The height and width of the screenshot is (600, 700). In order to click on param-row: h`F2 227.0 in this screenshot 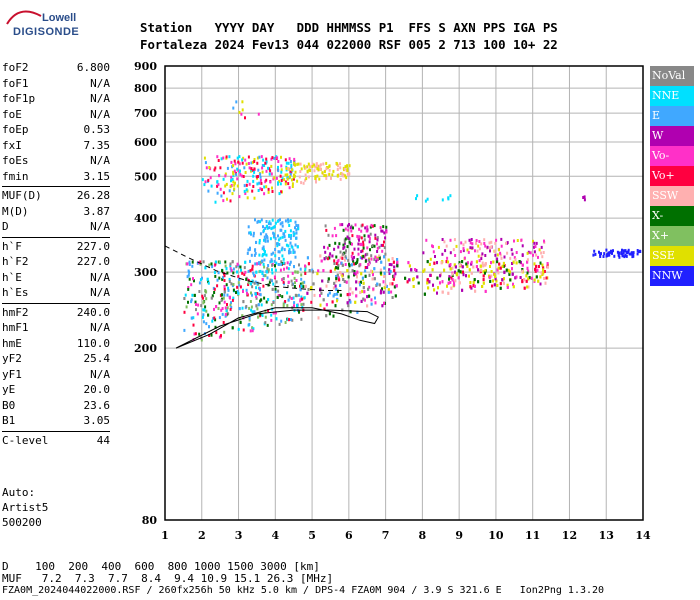, I will do `click(56, 262)`.